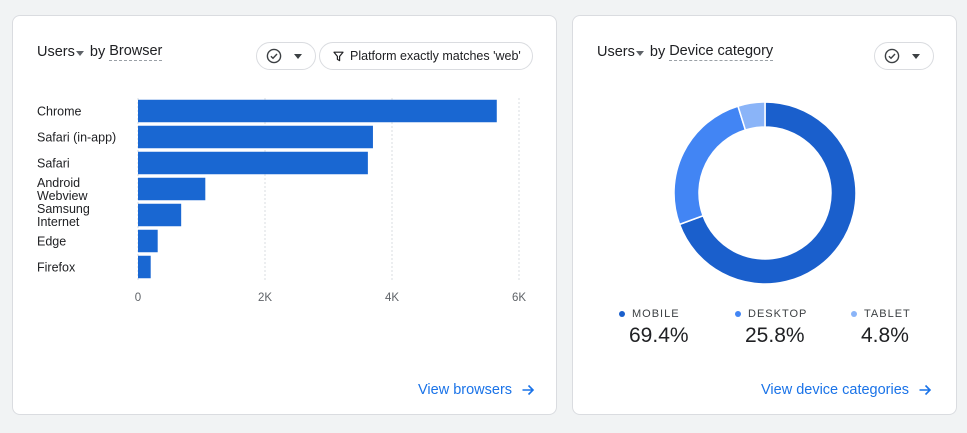 The height and width of the screenshot is (433, 967). Describe the element at coordinates (835, 390) in the screenshot. I see `view-device-categories-label: View device categories` at that location.